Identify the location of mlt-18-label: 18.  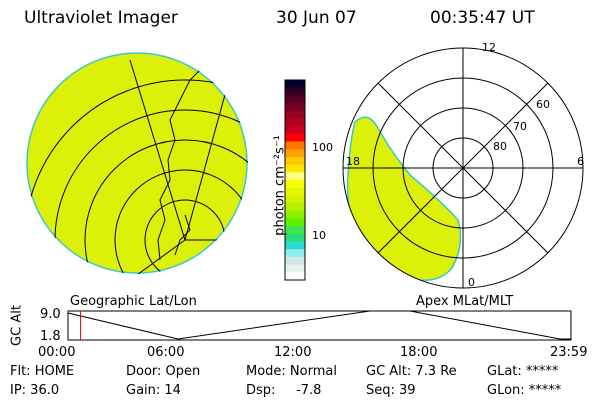
(353, 161).